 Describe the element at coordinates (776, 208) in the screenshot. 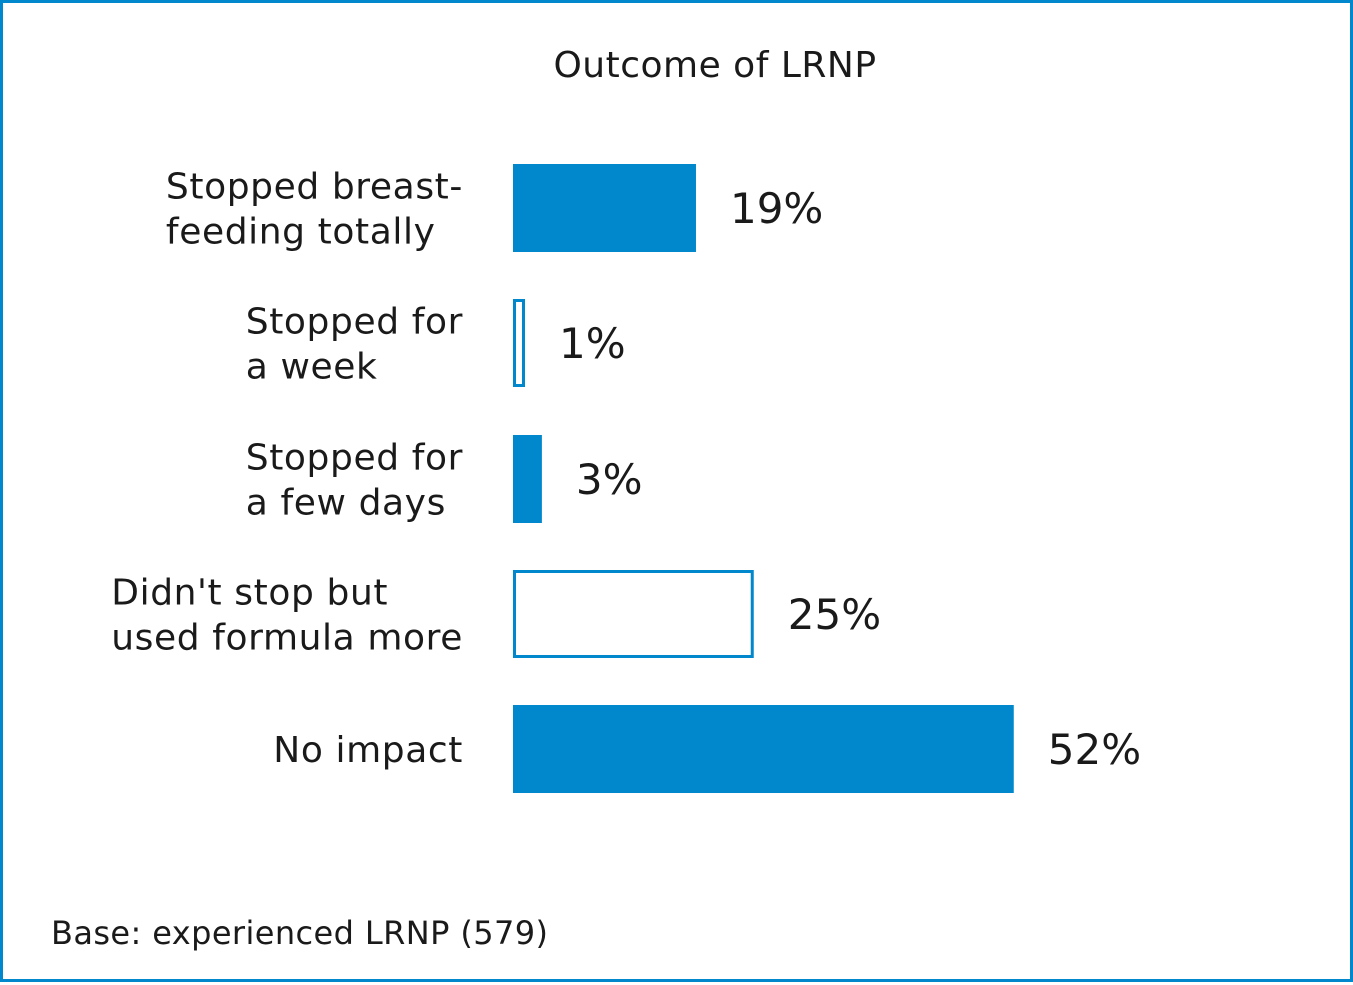

I see `value-label-1: 19%` at that location.